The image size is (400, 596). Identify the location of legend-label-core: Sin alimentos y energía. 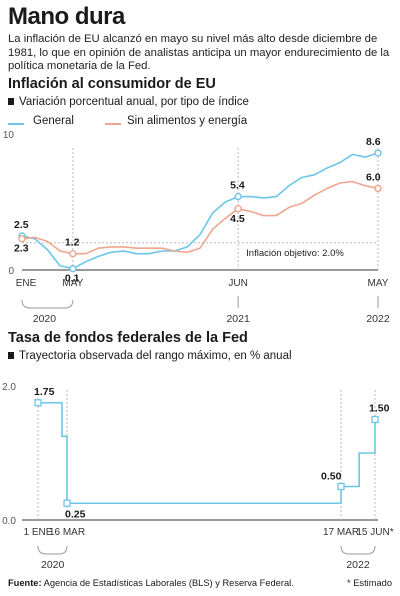
(187, 121).